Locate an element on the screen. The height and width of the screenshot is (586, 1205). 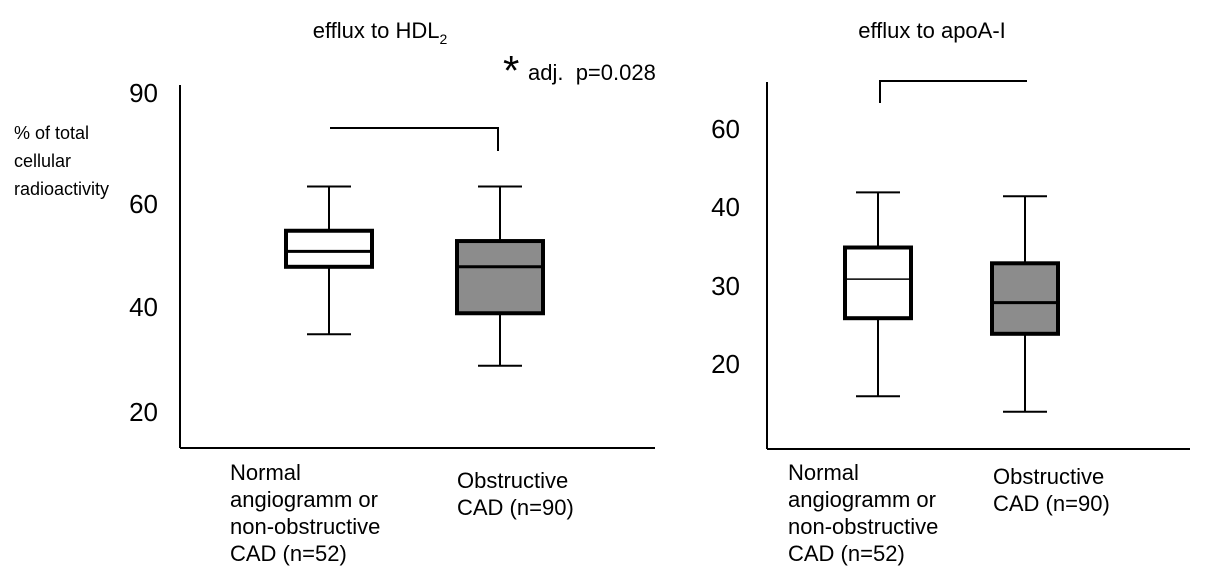
chart-apoa1-title: efflux to apoA-I is located at coordinates (932, 30).